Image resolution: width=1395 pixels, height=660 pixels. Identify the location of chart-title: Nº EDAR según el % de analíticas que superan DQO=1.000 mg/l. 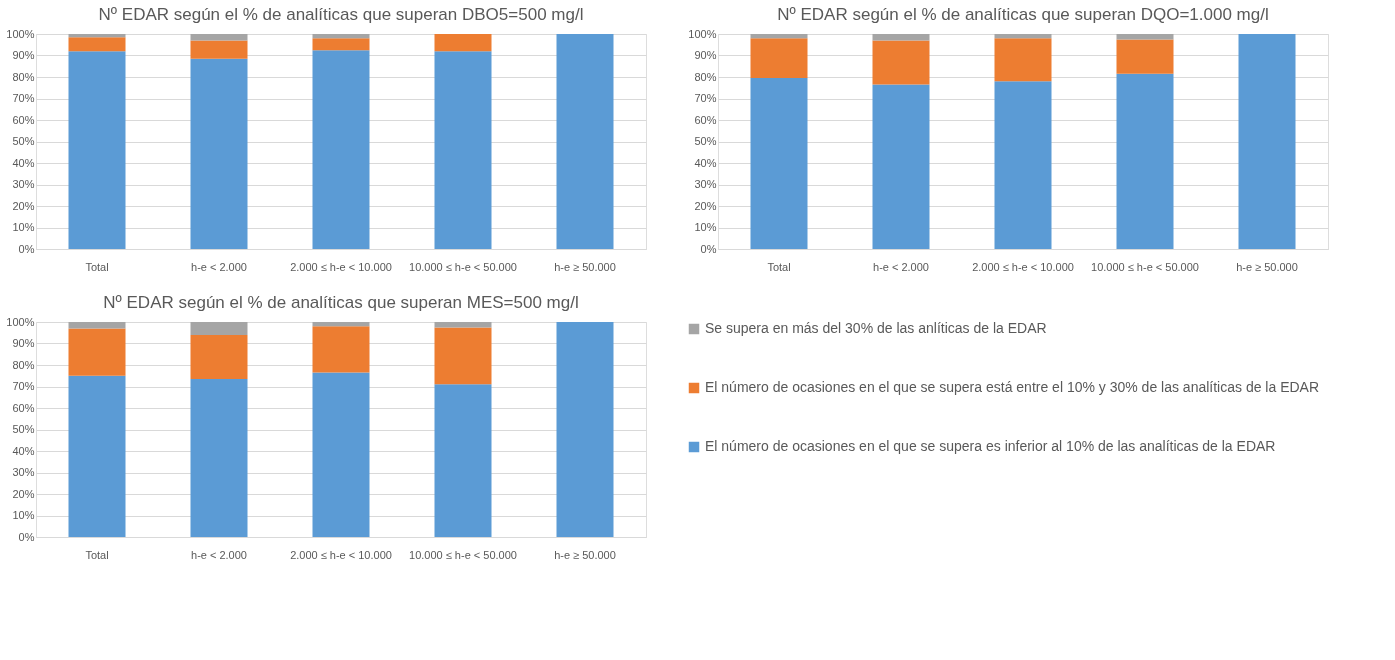
(1023, 14).